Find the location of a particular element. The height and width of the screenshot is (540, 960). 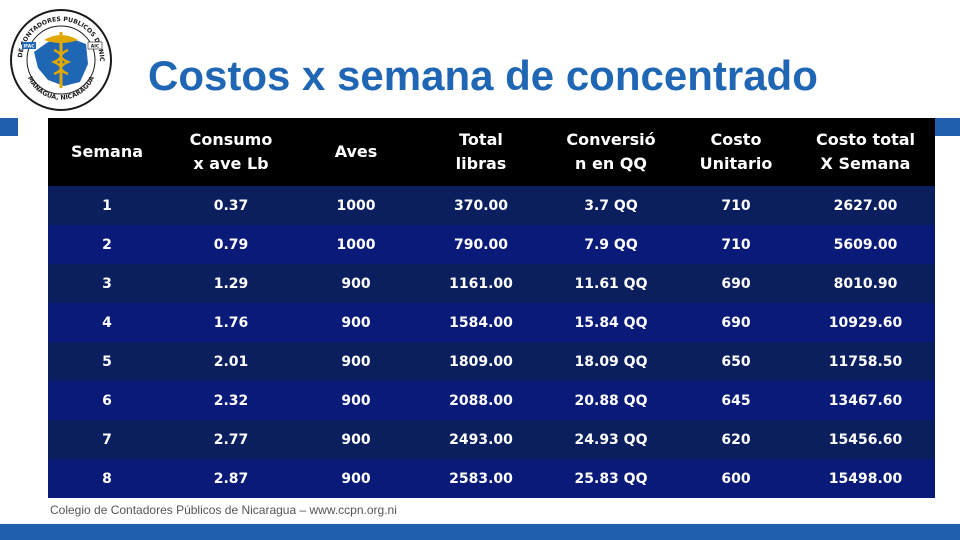

table-cell: 15456.60 is located at coordinates (865, 439).